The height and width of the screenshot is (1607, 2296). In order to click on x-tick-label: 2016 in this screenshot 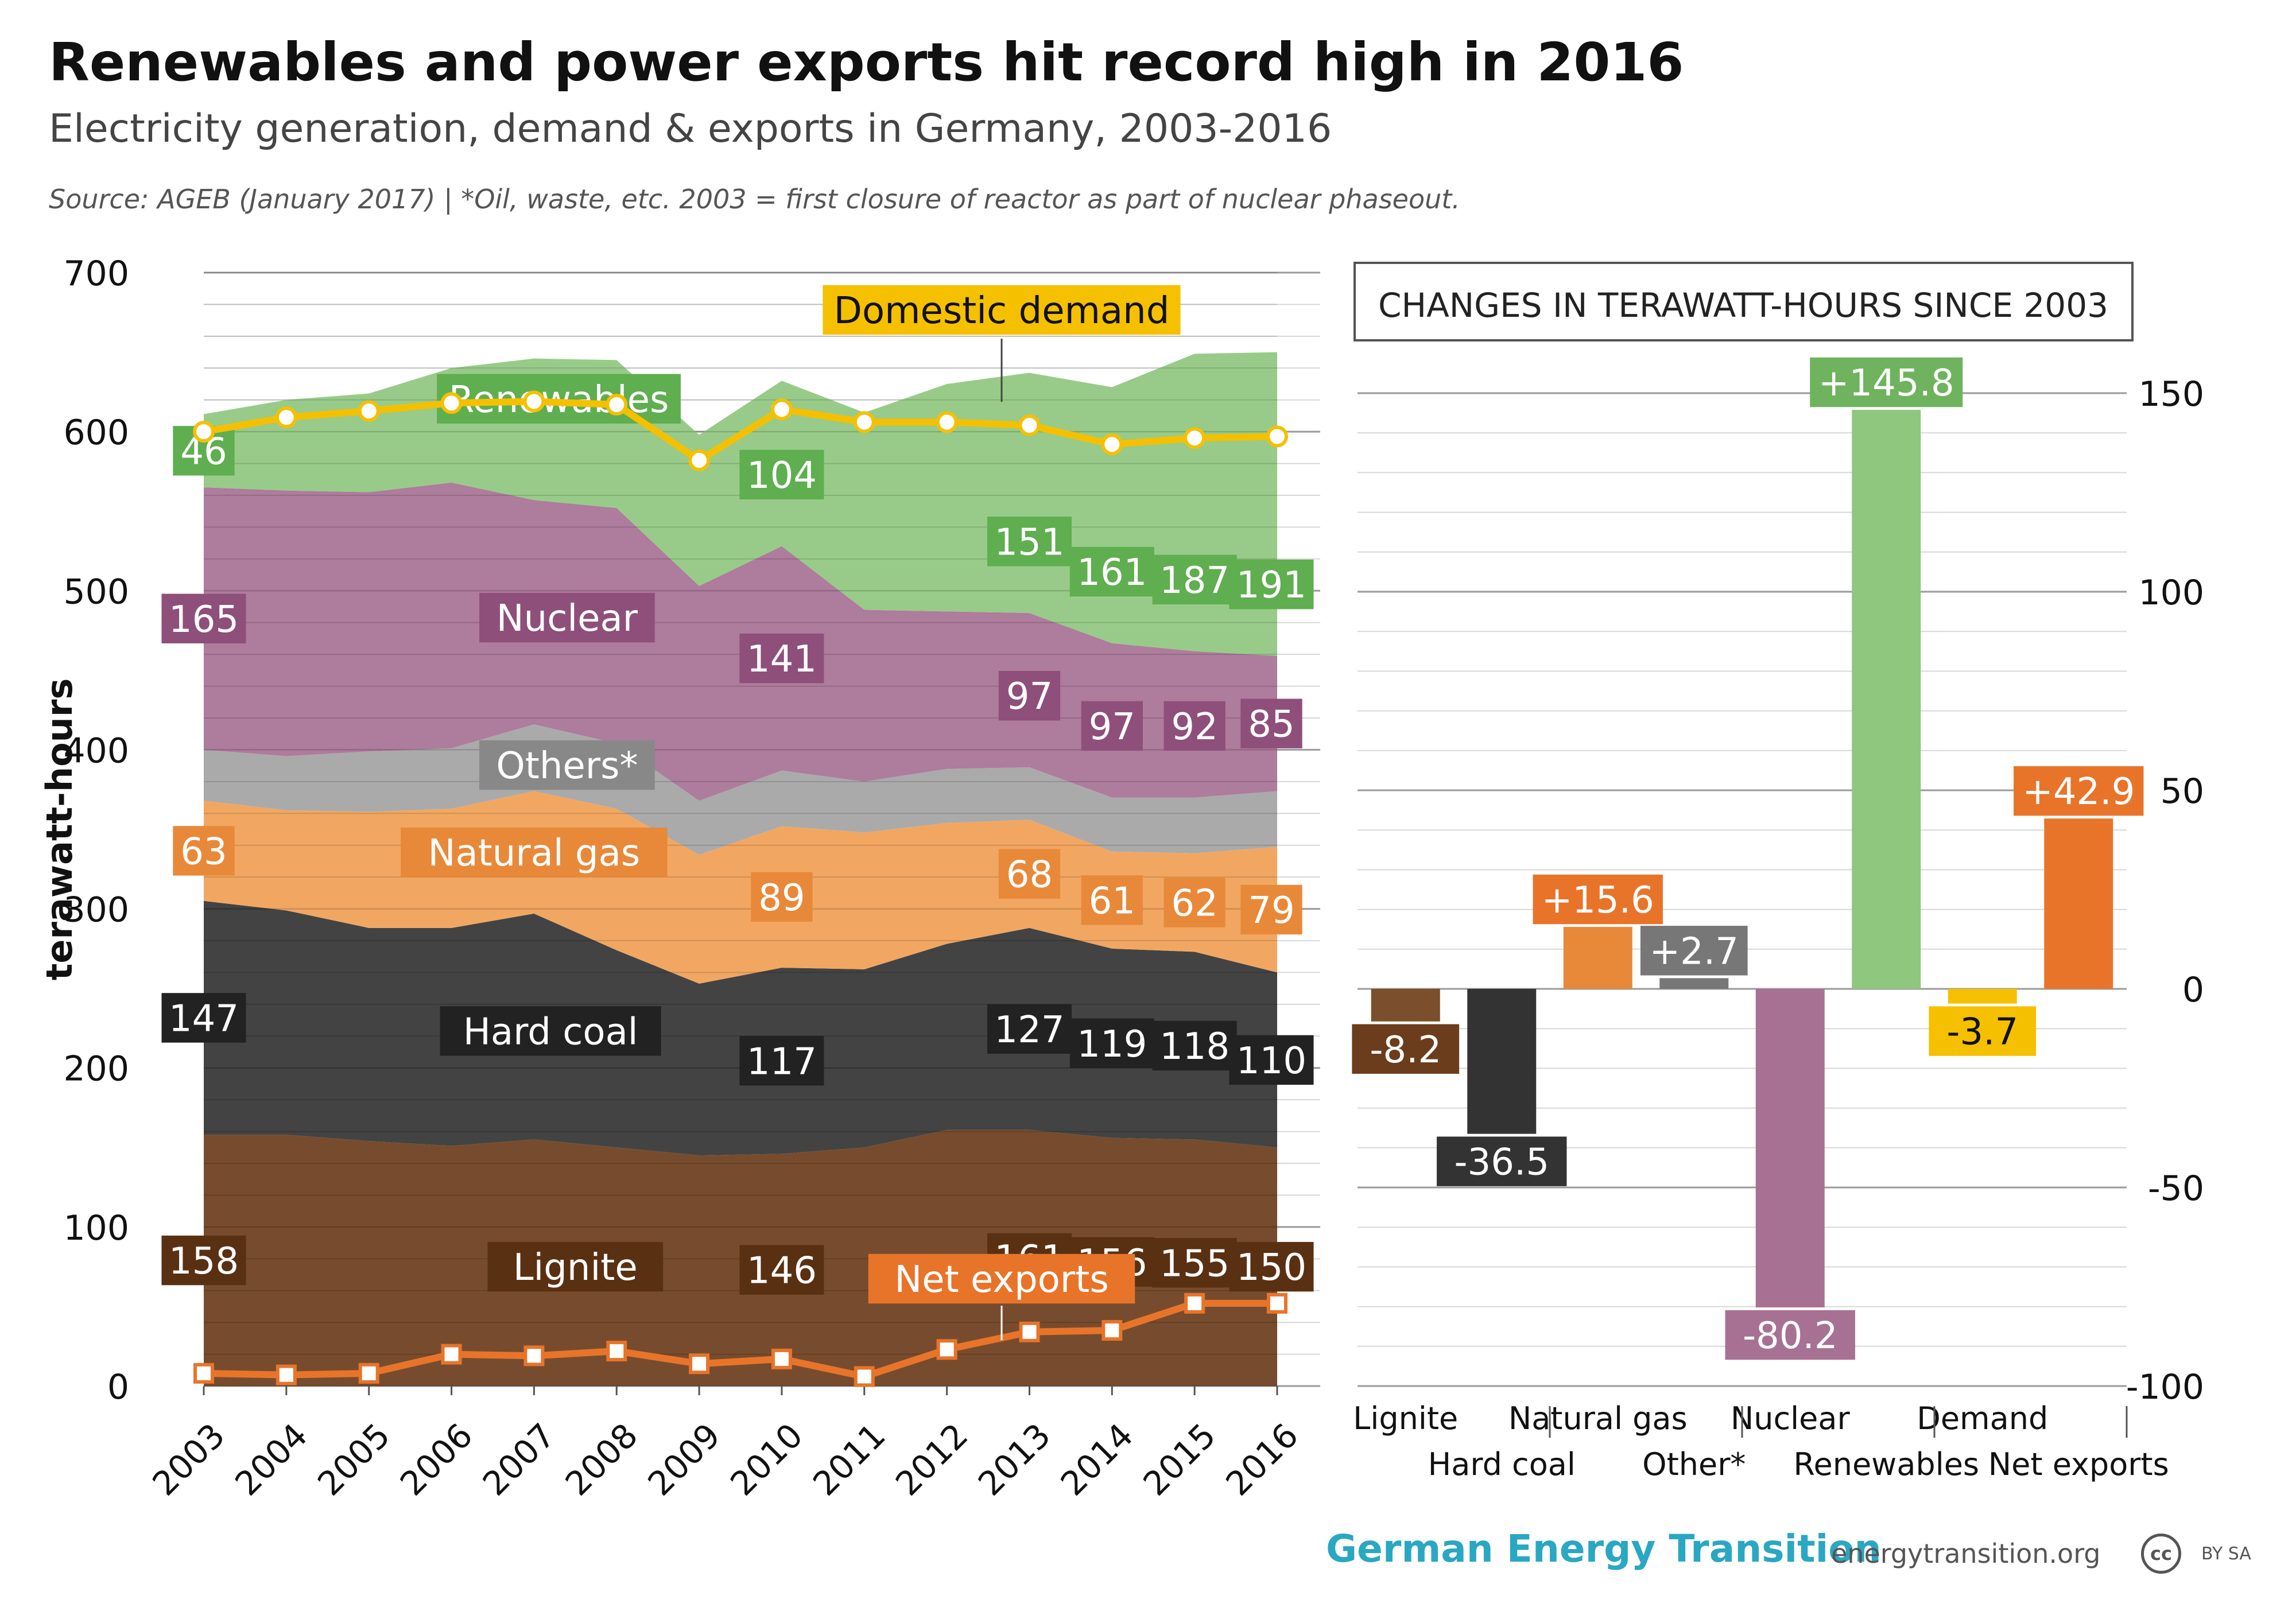, I will do `click(1261, 1459)`.